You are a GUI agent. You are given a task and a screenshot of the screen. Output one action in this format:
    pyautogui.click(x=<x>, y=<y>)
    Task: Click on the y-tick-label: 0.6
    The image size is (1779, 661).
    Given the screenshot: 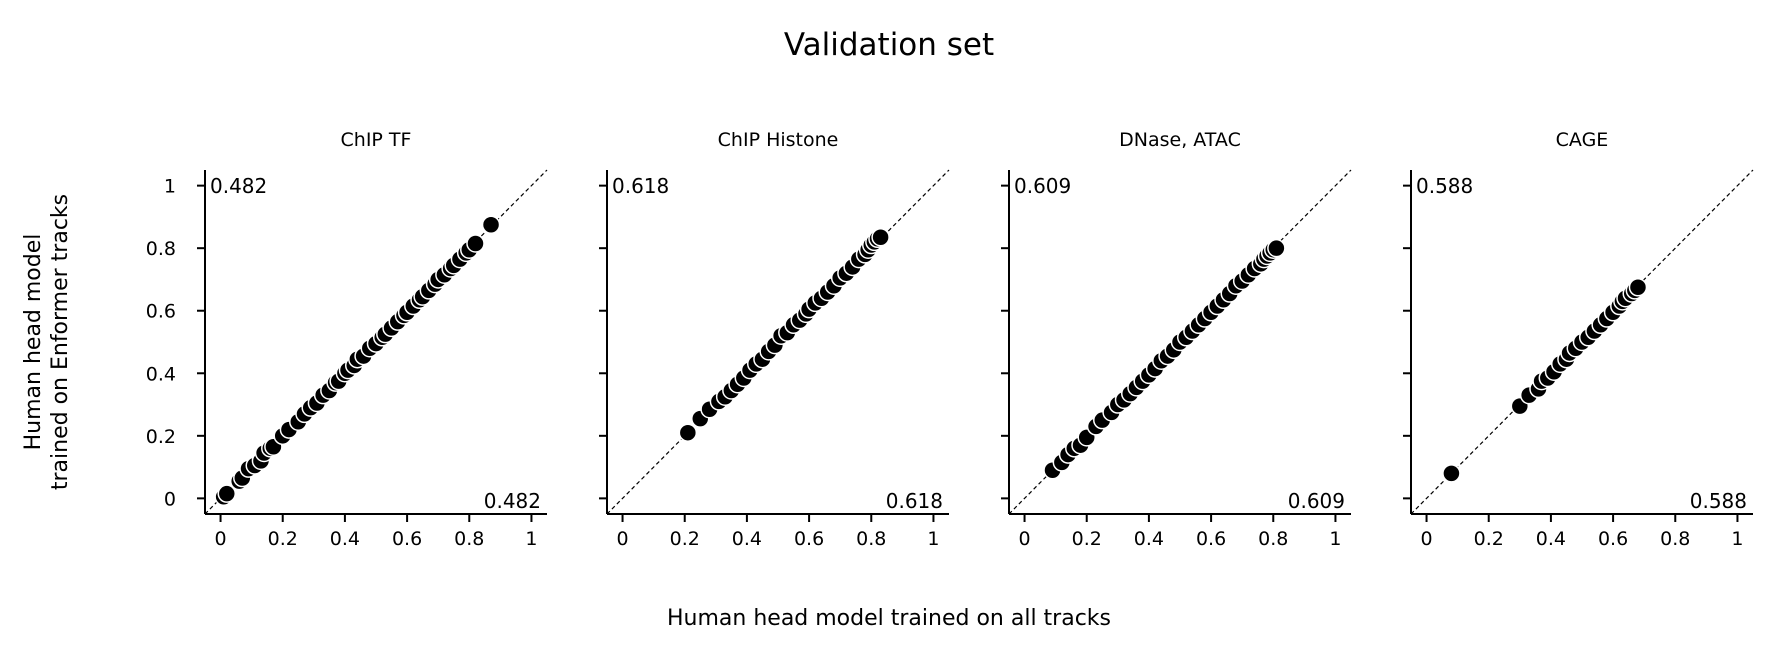 What is the action you would take?
    pyautogui.click(x=161, y=312)
    